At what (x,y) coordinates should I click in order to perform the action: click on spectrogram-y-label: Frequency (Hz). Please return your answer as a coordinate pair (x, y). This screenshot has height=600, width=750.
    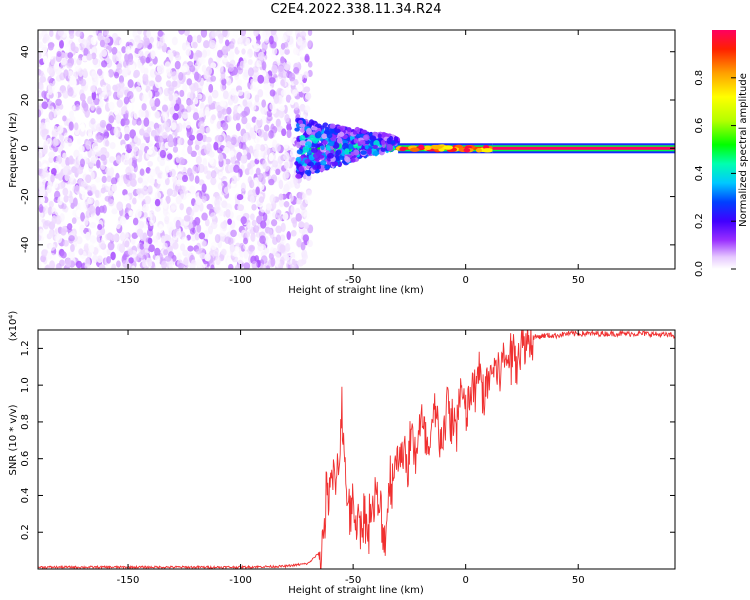
    Looking at the image, I should click on (13, 150).